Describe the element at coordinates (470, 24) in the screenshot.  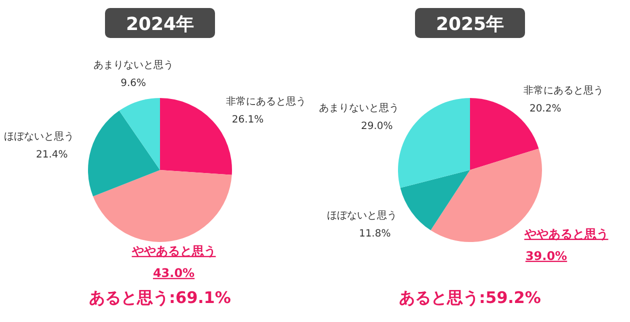
I see `chart-title: 2025年` at that location.